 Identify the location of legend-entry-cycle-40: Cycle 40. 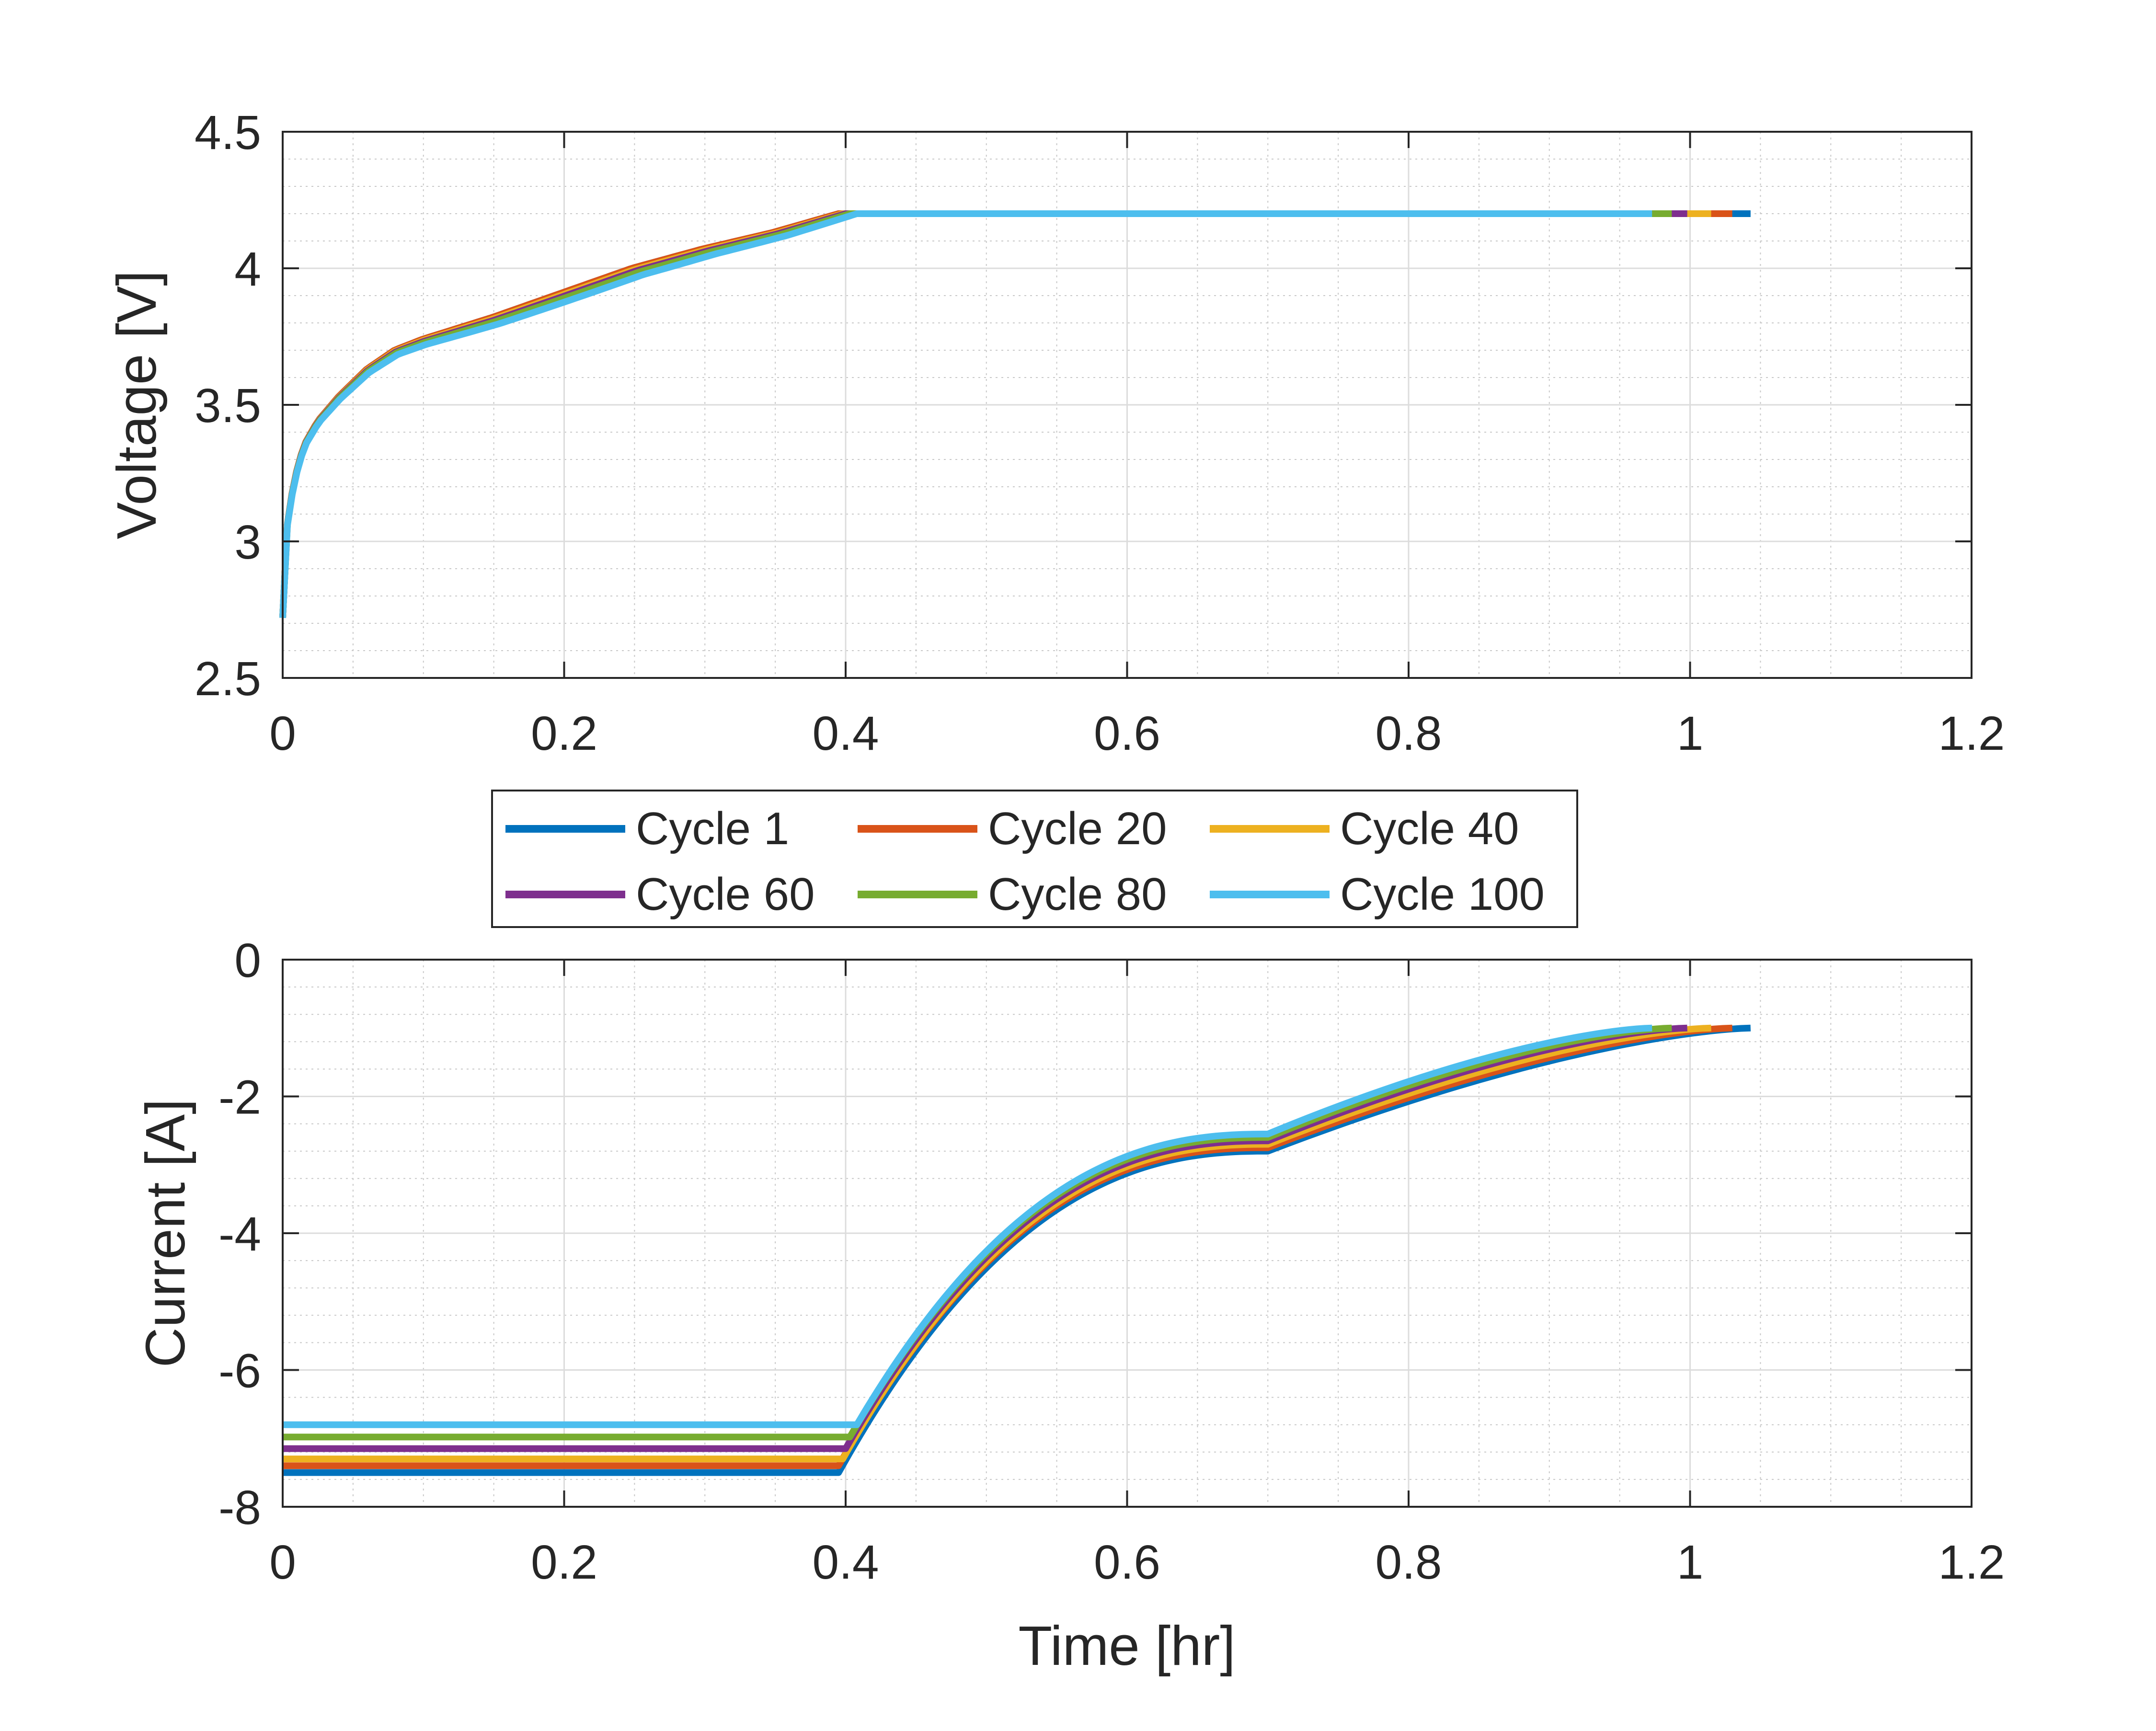
(1364, 828).